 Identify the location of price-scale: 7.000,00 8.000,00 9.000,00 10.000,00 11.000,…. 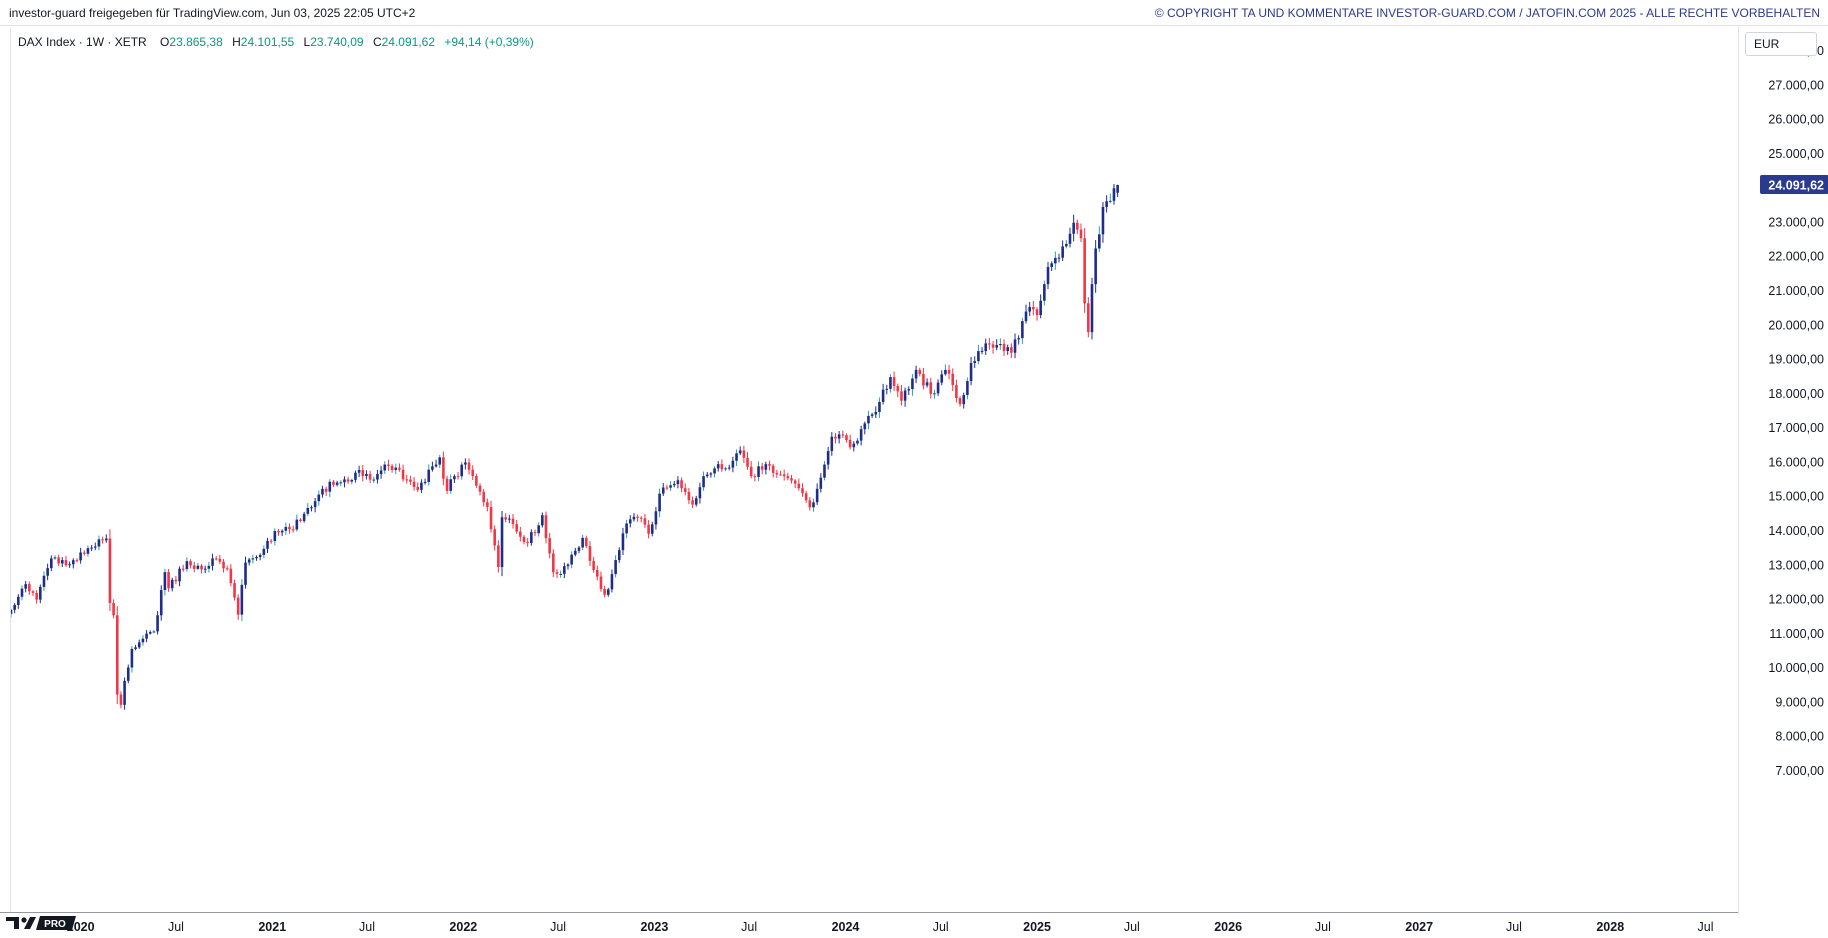
(1783, 470).